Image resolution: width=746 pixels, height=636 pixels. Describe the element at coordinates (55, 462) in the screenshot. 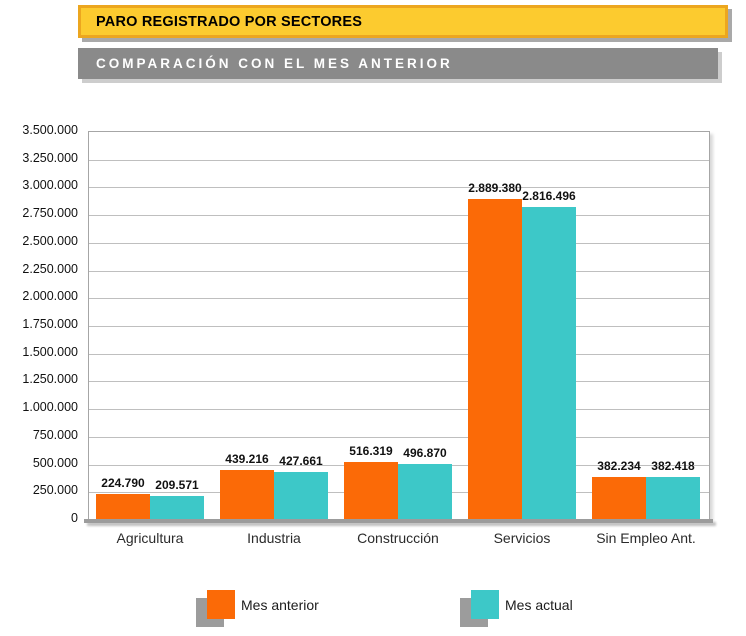

I see `y-axis-tick-label: 500.000` at that location.